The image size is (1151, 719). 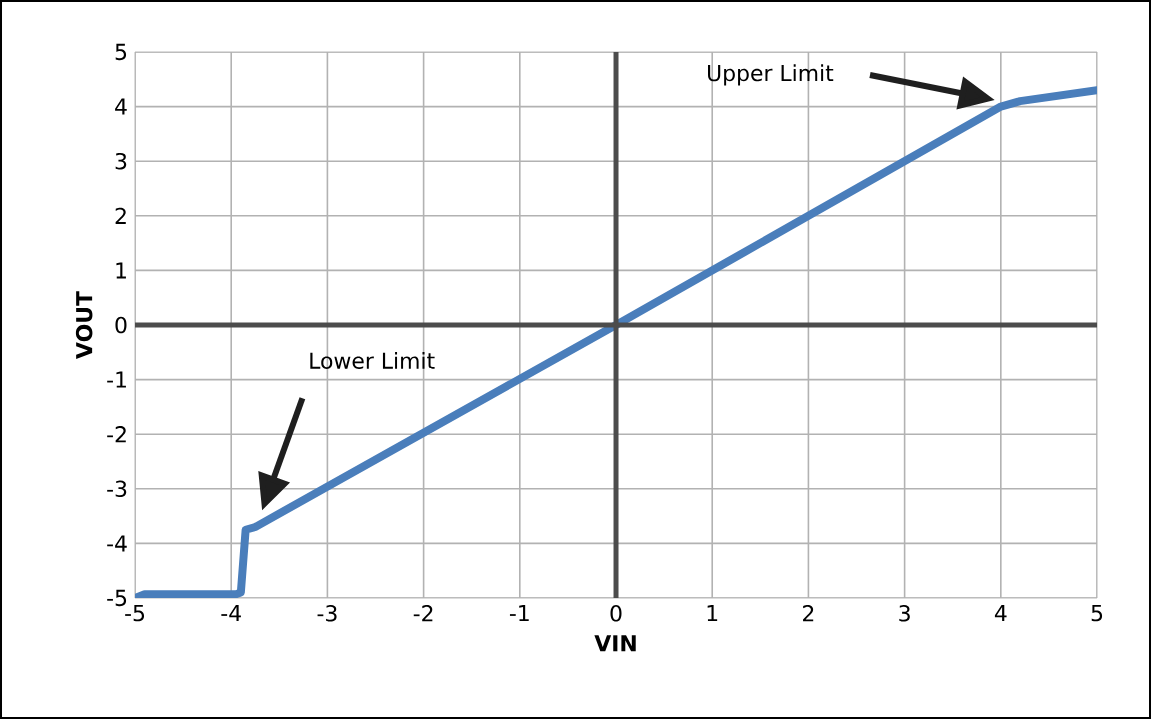 What do you see at coordinates (121, 270) in the screenshot?
I see `y-tick-label: 1` at bounding box center [121, 270].